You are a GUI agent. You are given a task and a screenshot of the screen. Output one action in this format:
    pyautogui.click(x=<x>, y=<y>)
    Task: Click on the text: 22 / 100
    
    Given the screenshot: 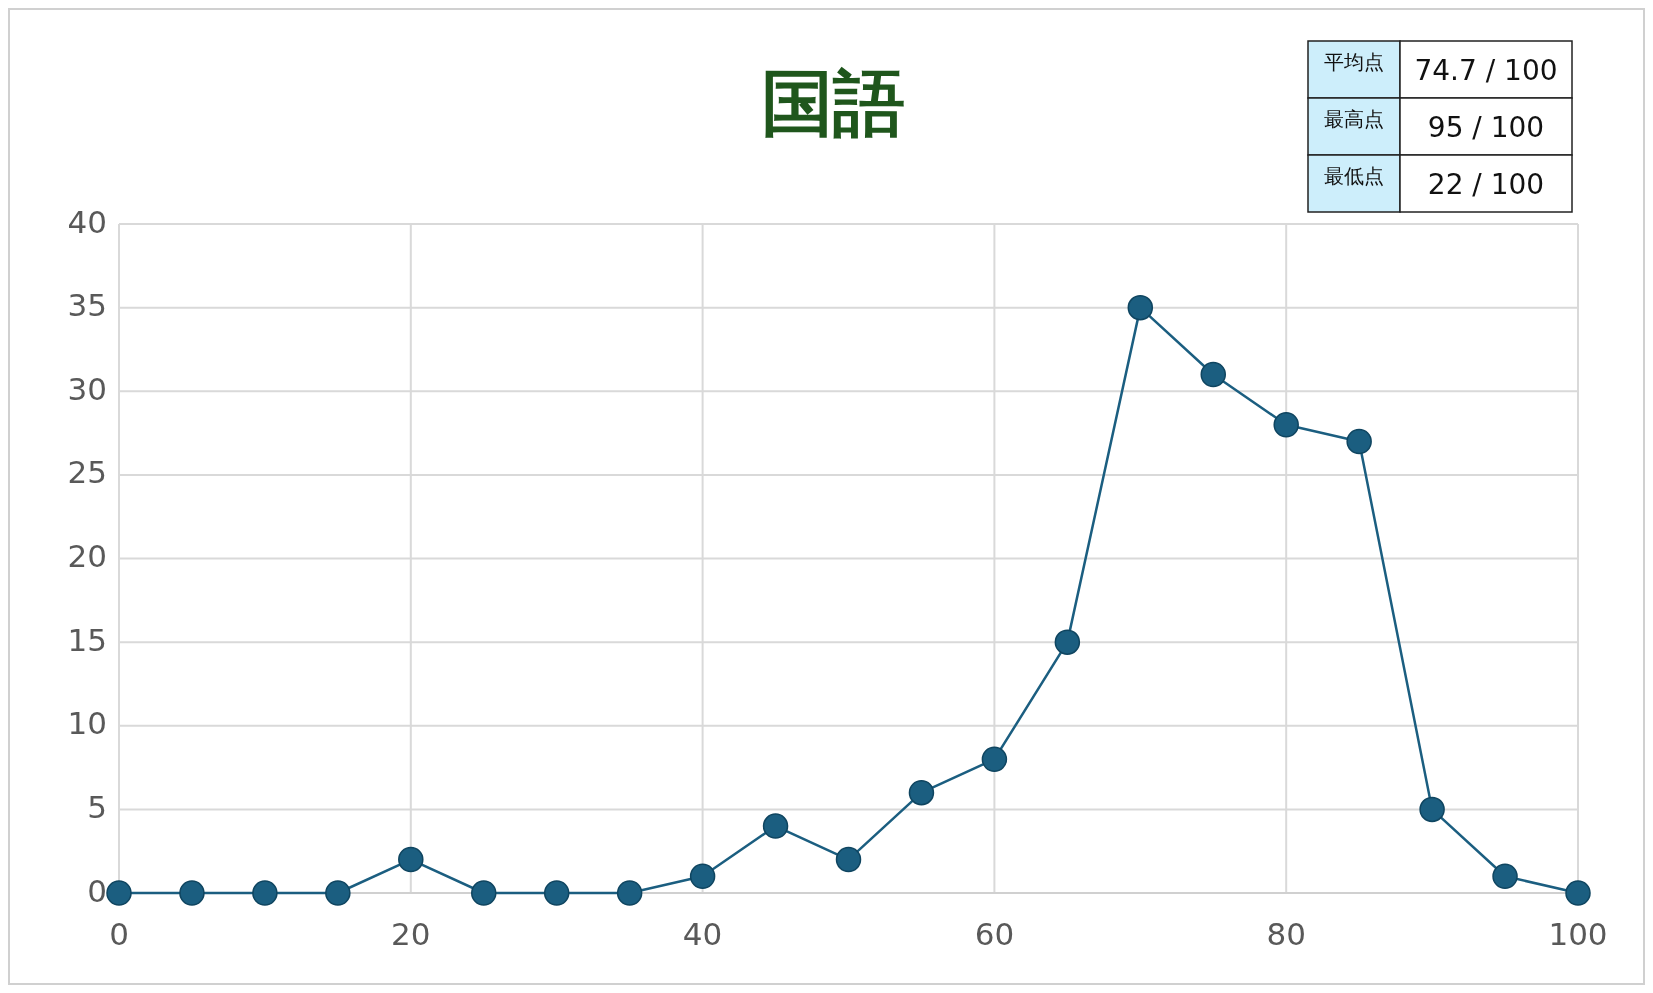 What is the action you would take?
    pyautogui.click(x=1486, y=184)
    